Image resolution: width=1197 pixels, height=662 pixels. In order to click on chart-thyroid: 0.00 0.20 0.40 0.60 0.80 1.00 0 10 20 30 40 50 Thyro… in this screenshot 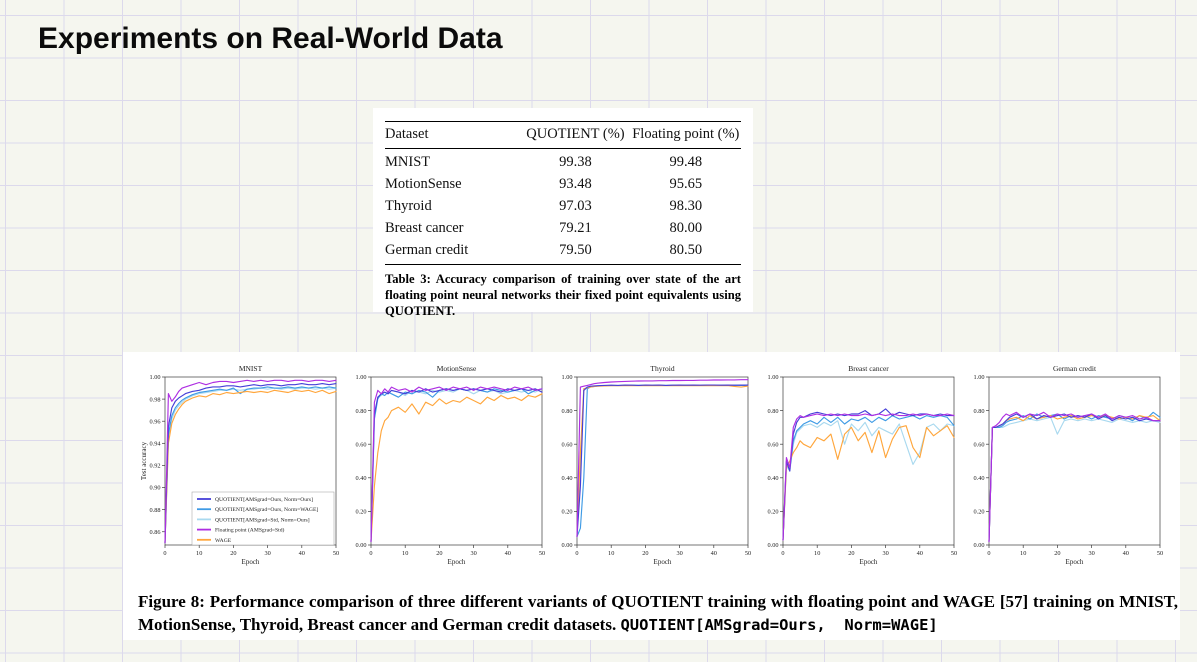, I will do `click(656, 465)`.